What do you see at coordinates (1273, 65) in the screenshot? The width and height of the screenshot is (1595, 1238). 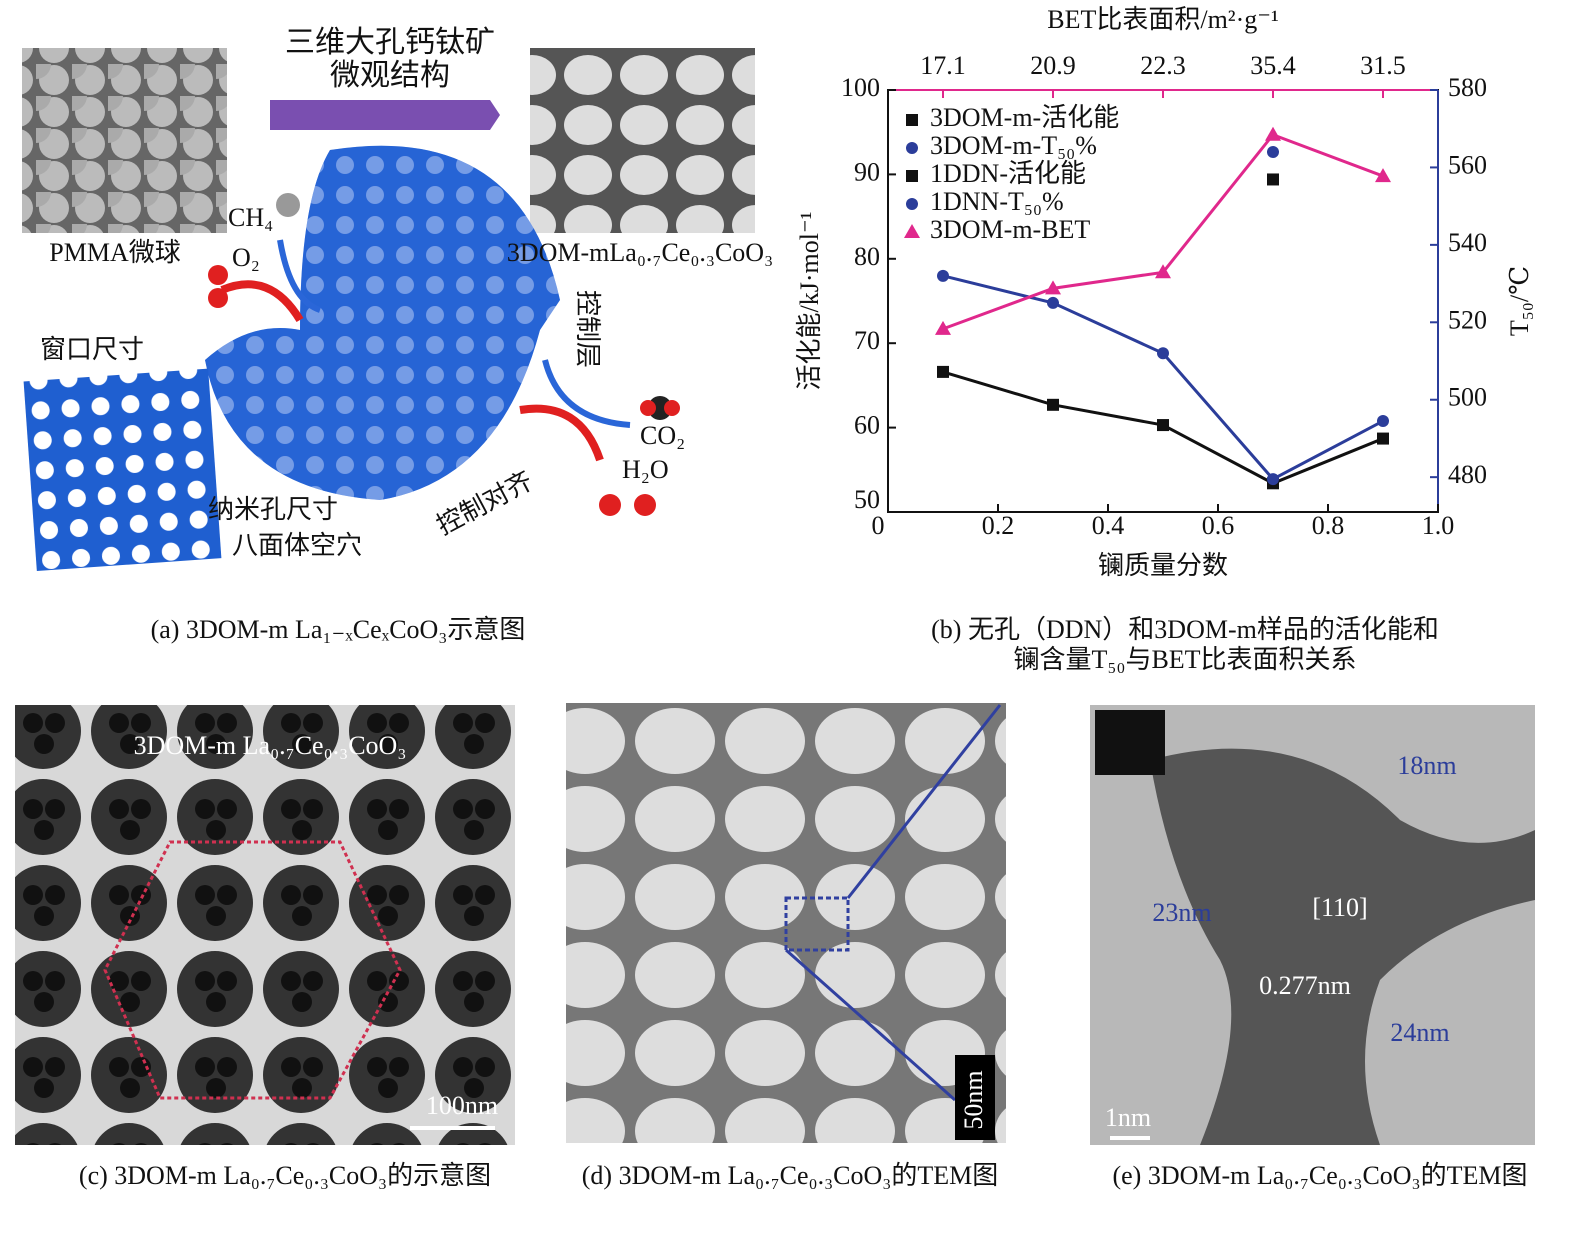 I see `x2-tick-label: 35.4` at bounding box center [1273, 65].